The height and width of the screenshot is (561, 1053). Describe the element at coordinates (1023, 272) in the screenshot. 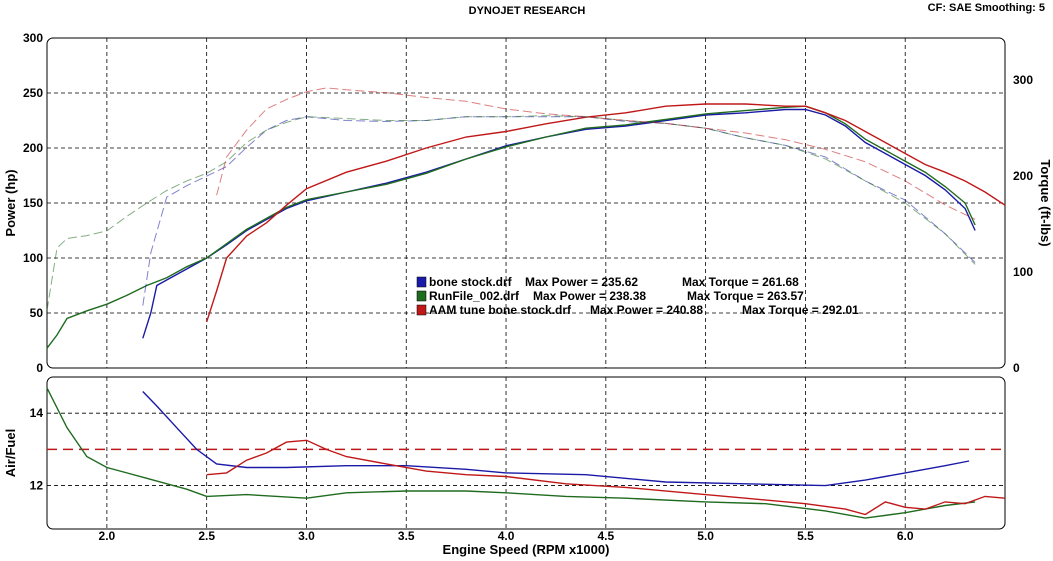

I see `torque-tick-label-1: 100` at that location.